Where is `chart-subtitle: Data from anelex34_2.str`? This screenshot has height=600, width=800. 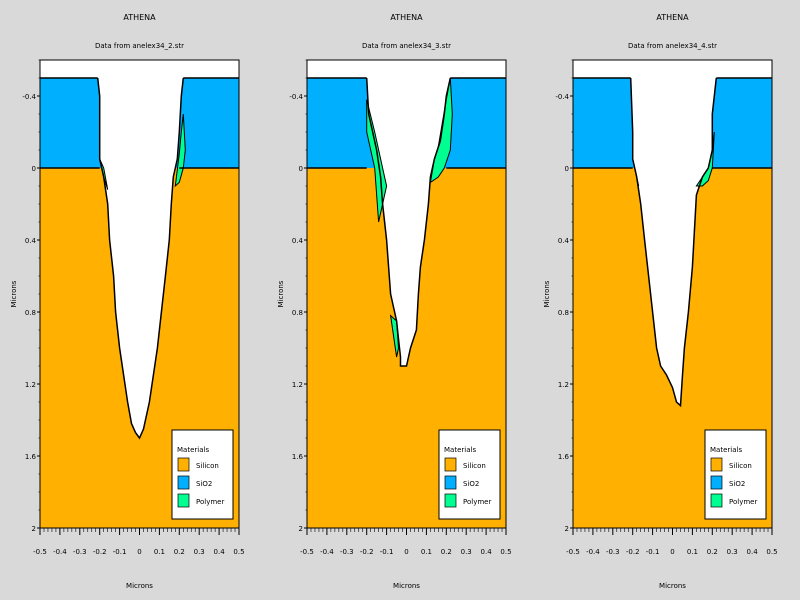
chart-subtitle: Data from anelex34_2.str is located at coordinates (139, 46).